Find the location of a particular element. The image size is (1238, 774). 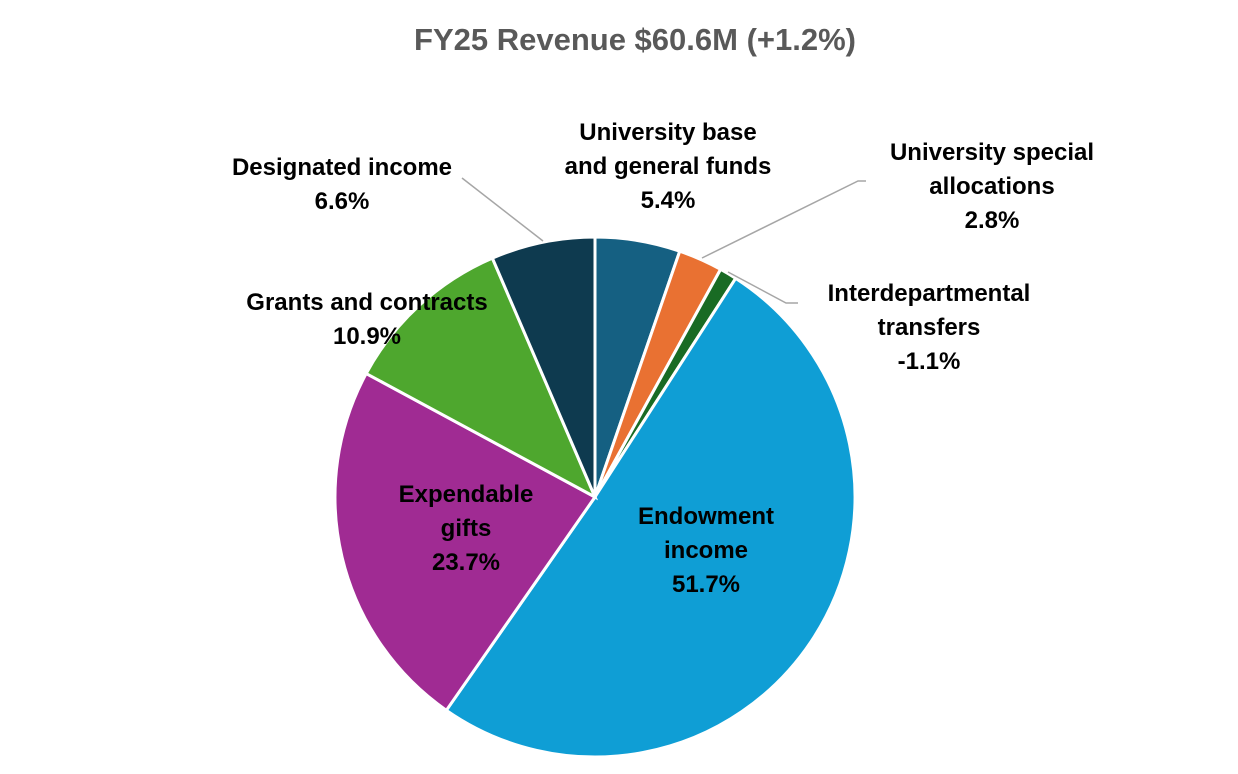

label-name: Interdepartmental is located at coordinates (929, 293).